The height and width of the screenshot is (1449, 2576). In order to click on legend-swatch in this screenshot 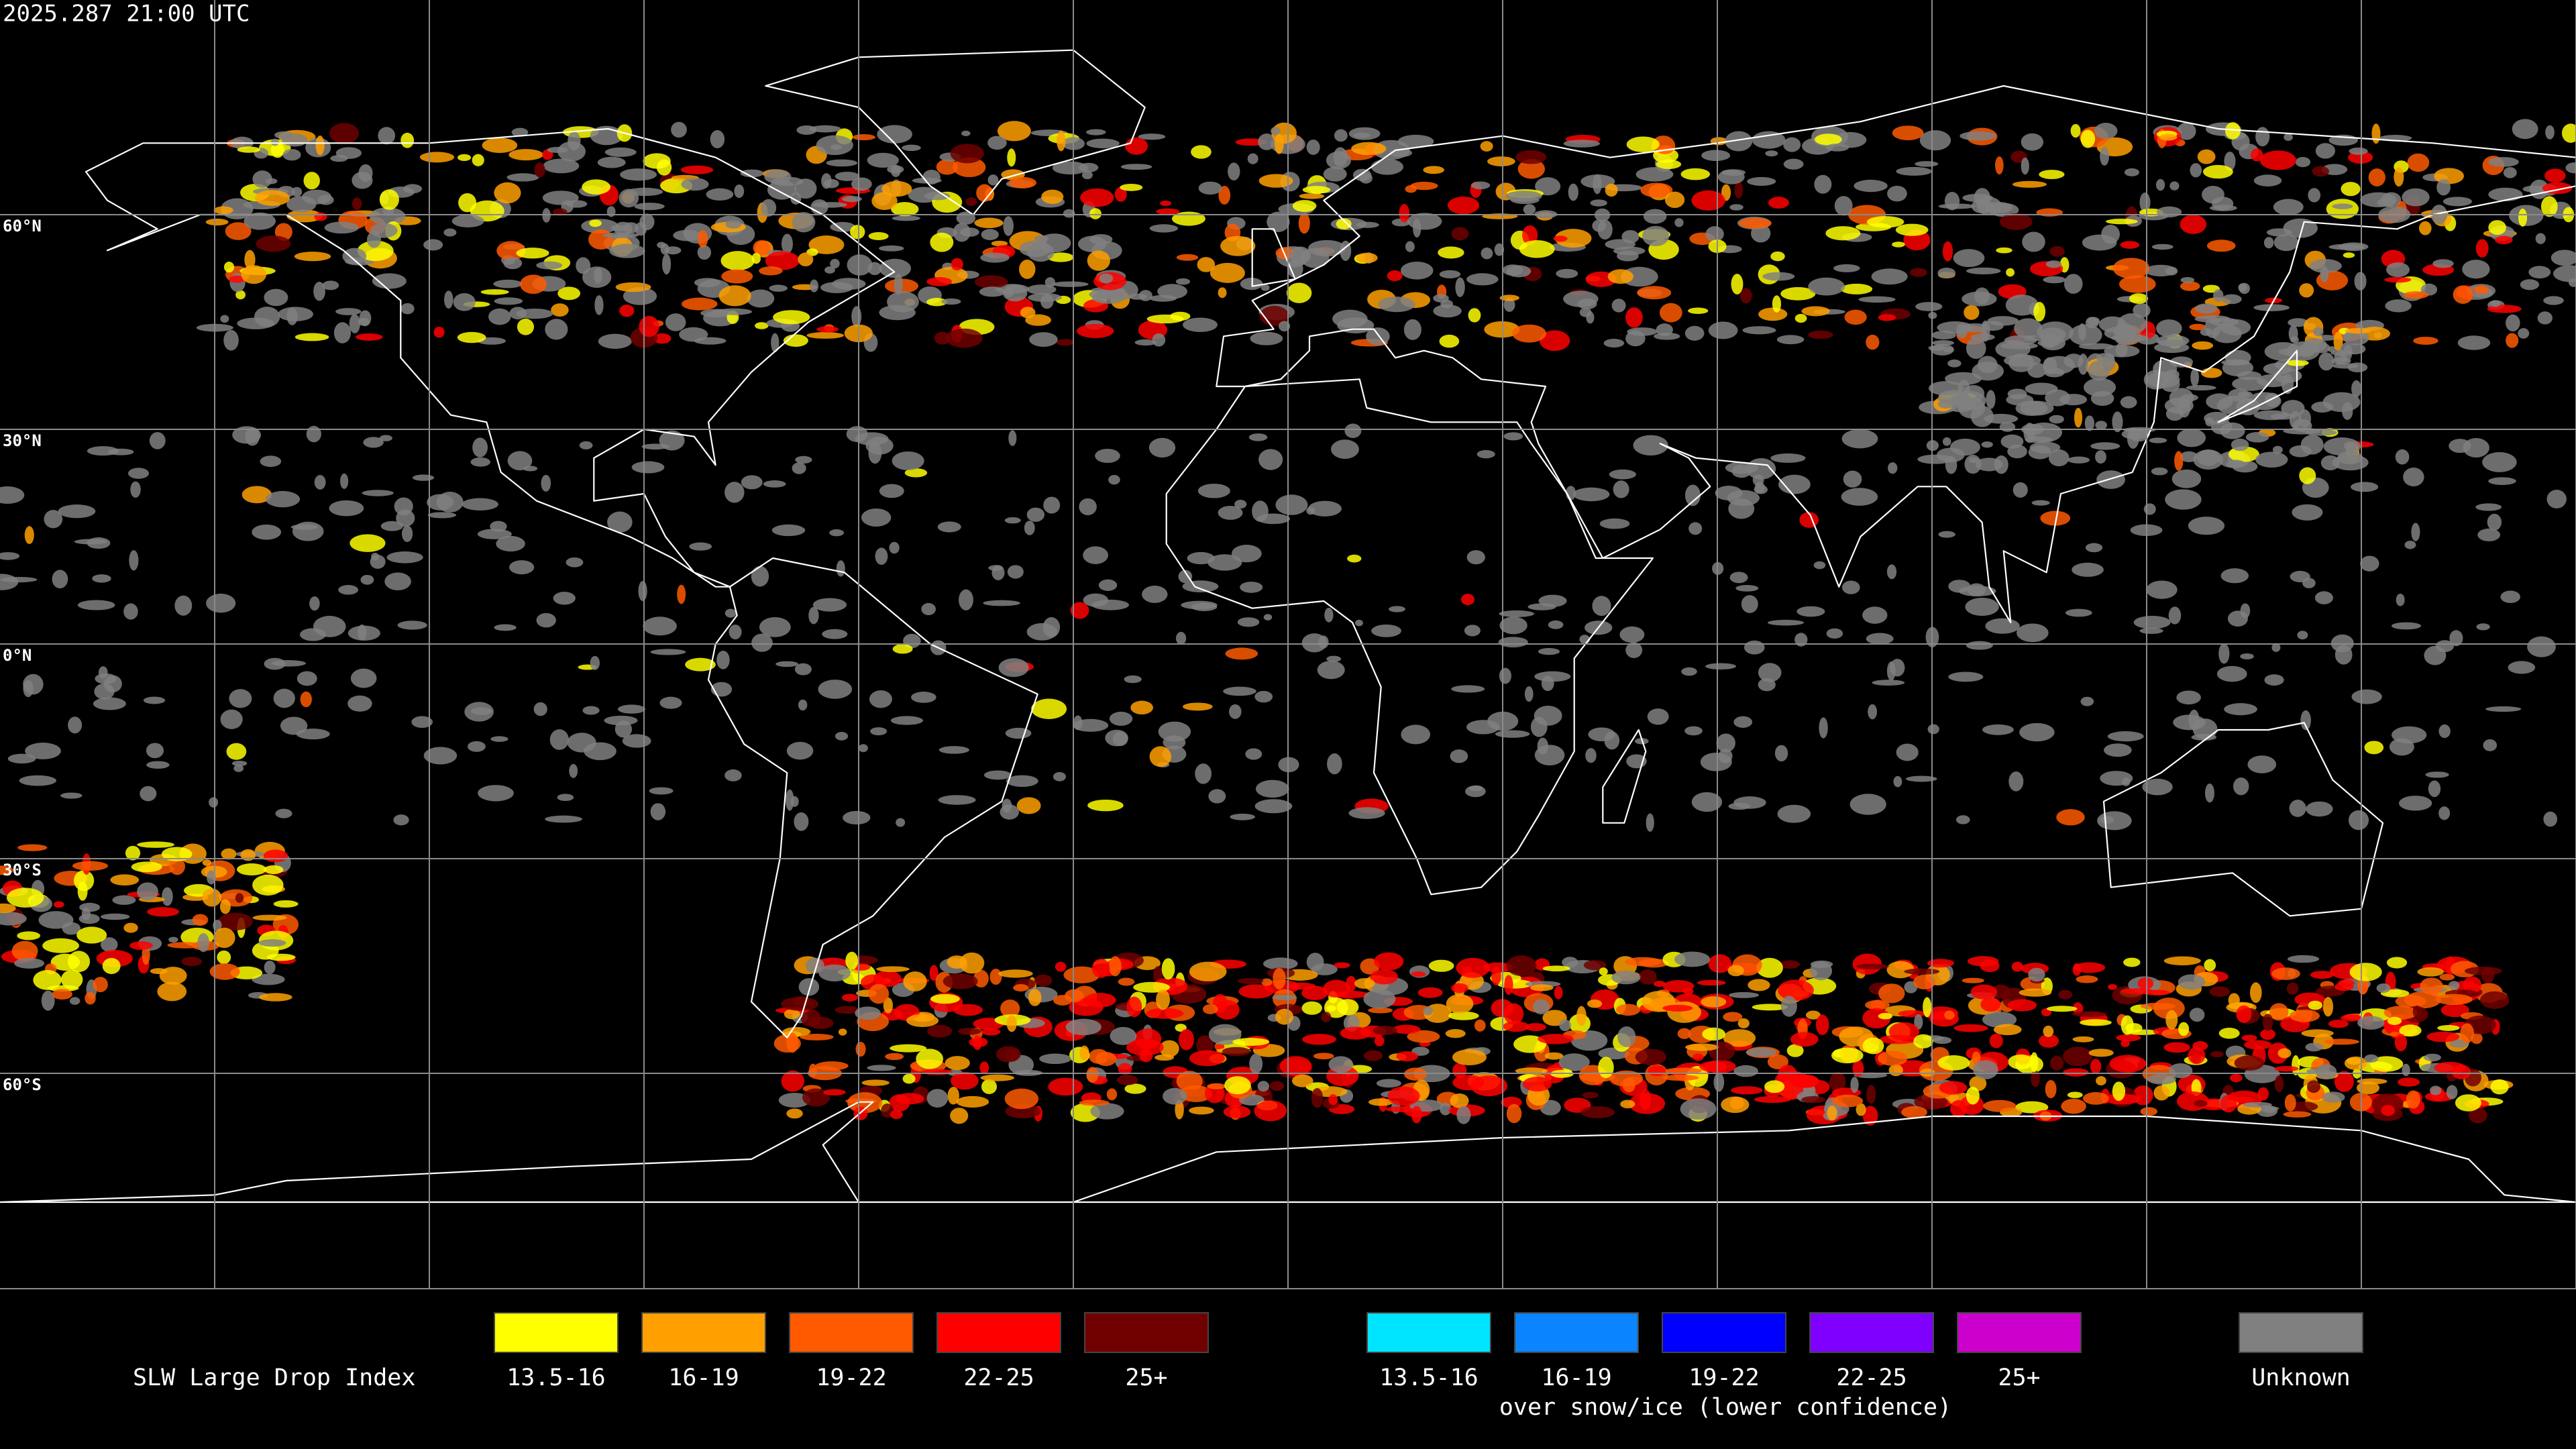, I will do `click(1576, 1332)`.